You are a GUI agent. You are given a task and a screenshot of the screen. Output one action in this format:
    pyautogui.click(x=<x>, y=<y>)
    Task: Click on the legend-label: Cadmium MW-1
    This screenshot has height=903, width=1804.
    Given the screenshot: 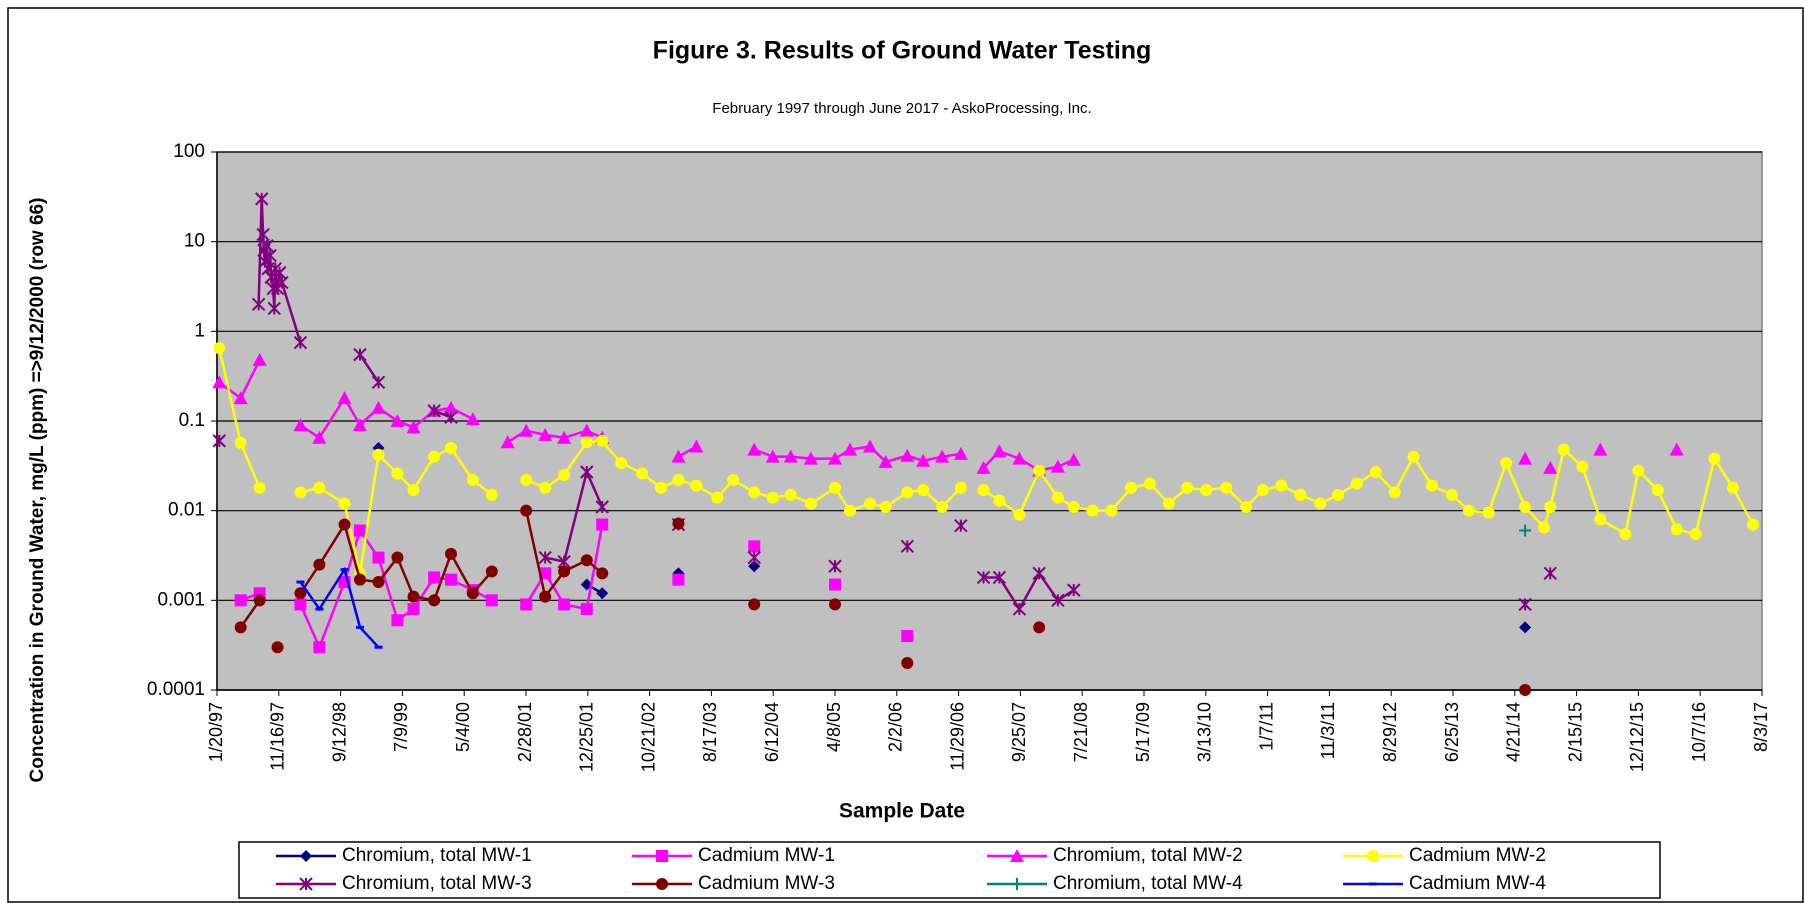 What is the action you would take?
    pyautogui.click(x=766, y=855)
    